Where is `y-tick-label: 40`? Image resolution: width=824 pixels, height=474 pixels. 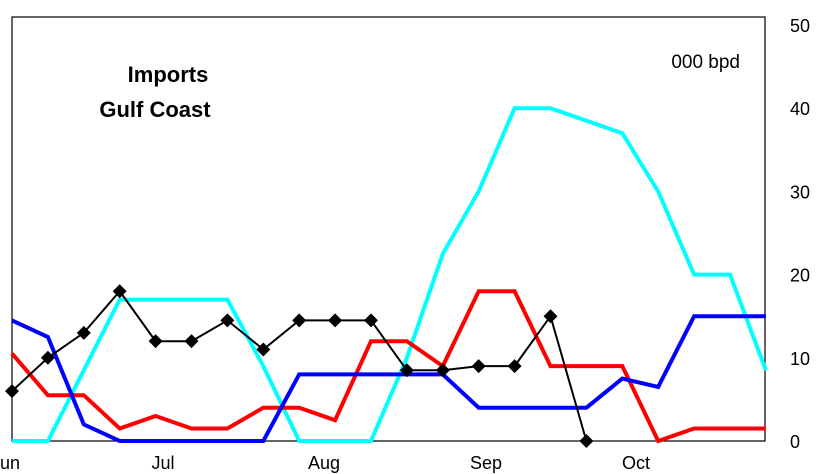 y-tick-label: 40 is located at coordinates (800, 109).